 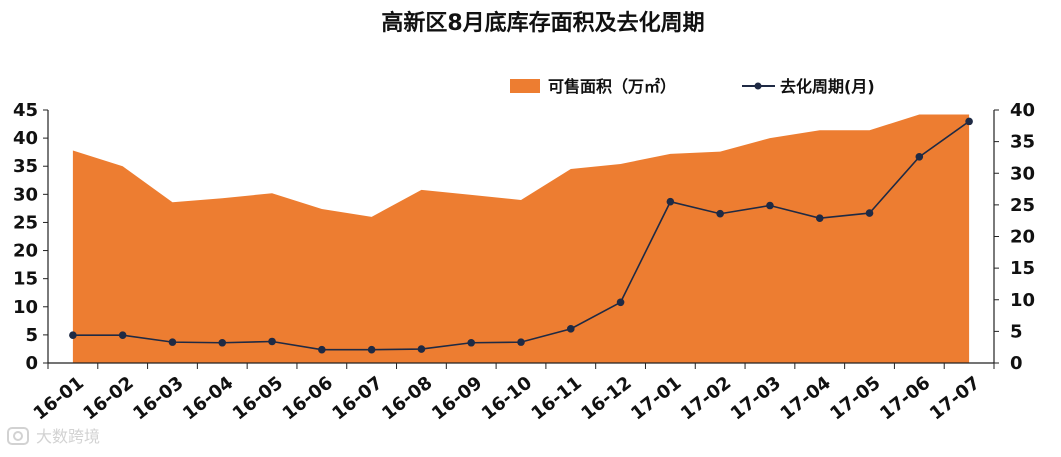 I want to click on x-tick-label: 16-02, so click(x=108, y=398).